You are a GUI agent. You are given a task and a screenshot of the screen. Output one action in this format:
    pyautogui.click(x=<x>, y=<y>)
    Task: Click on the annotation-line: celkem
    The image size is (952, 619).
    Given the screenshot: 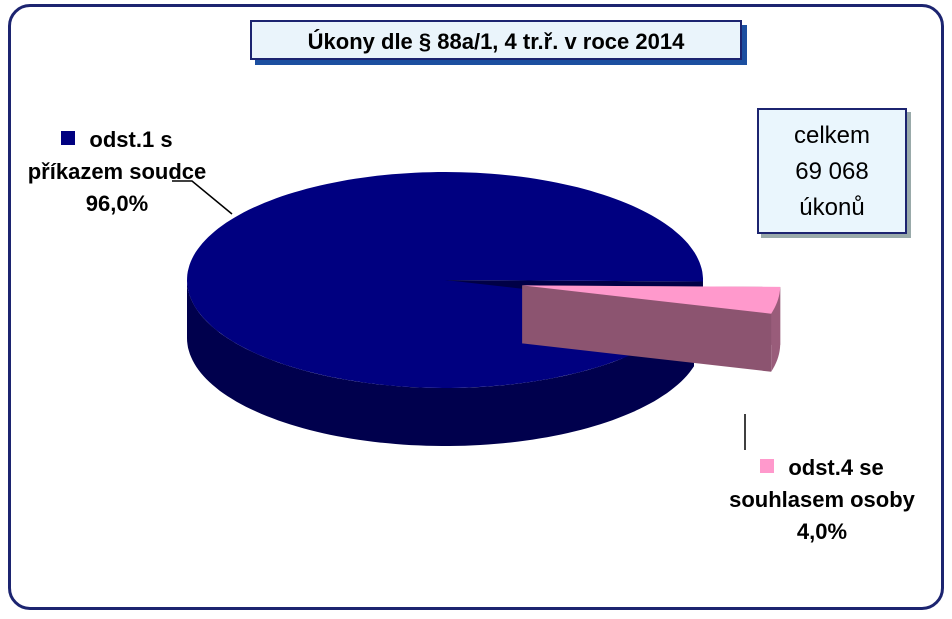 What is the action you would take?
    pyautogui.click(x=832, y=135)
    